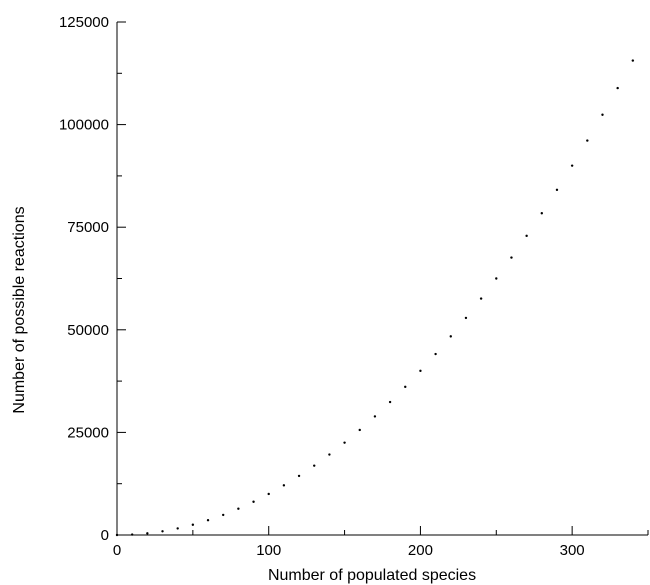  Describe the element at coordinates (117, 550) in the screenshot. I see `x-tick-label-0: 0` at that location.